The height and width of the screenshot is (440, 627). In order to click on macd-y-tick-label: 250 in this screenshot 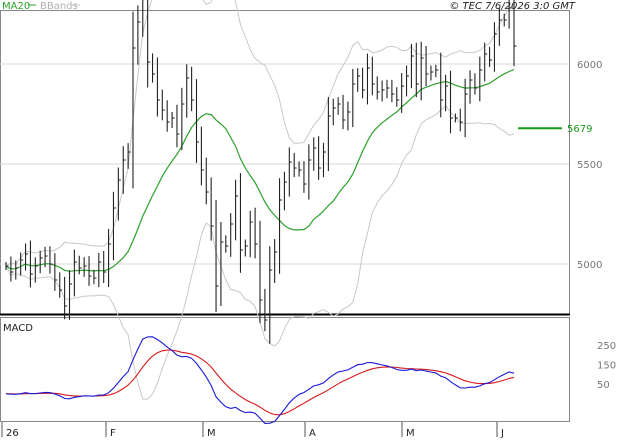, I will do `click(606, 346)`.